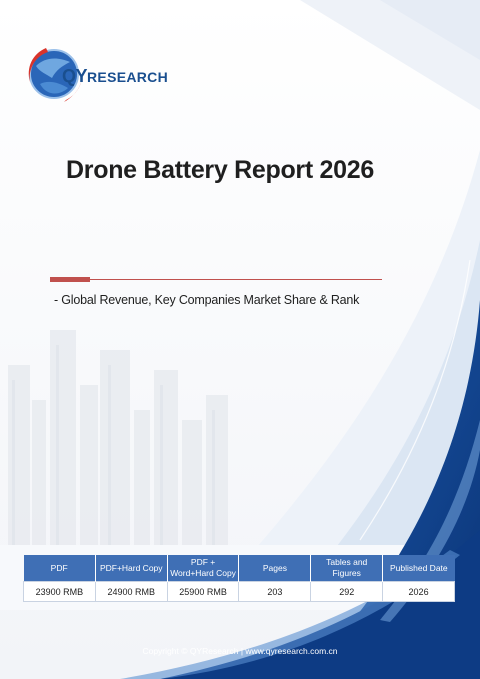 The image size is (480, 679). I want to click on header-pdf-hard-copy: PDF+Hard Copy, so click(131, 568).